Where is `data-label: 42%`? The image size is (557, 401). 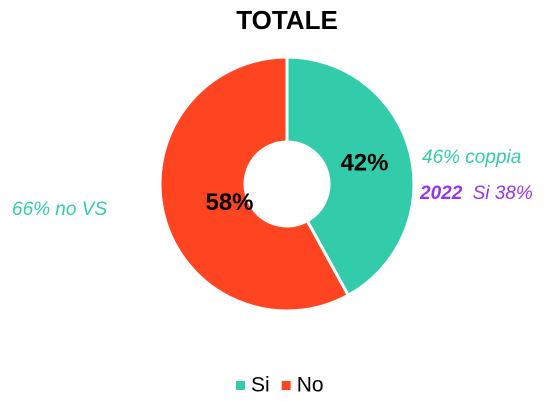
data-label: 42% is located at coordinates (364, 162).